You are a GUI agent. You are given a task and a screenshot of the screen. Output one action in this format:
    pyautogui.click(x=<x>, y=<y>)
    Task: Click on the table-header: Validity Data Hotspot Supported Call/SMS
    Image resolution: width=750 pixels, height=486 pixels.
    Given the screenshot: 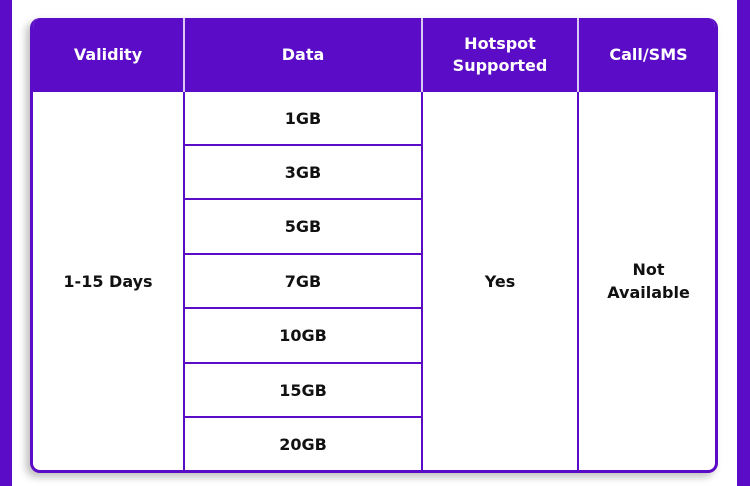 What is the action you would take?
    pyautogui.click(x=374, y=55)
    